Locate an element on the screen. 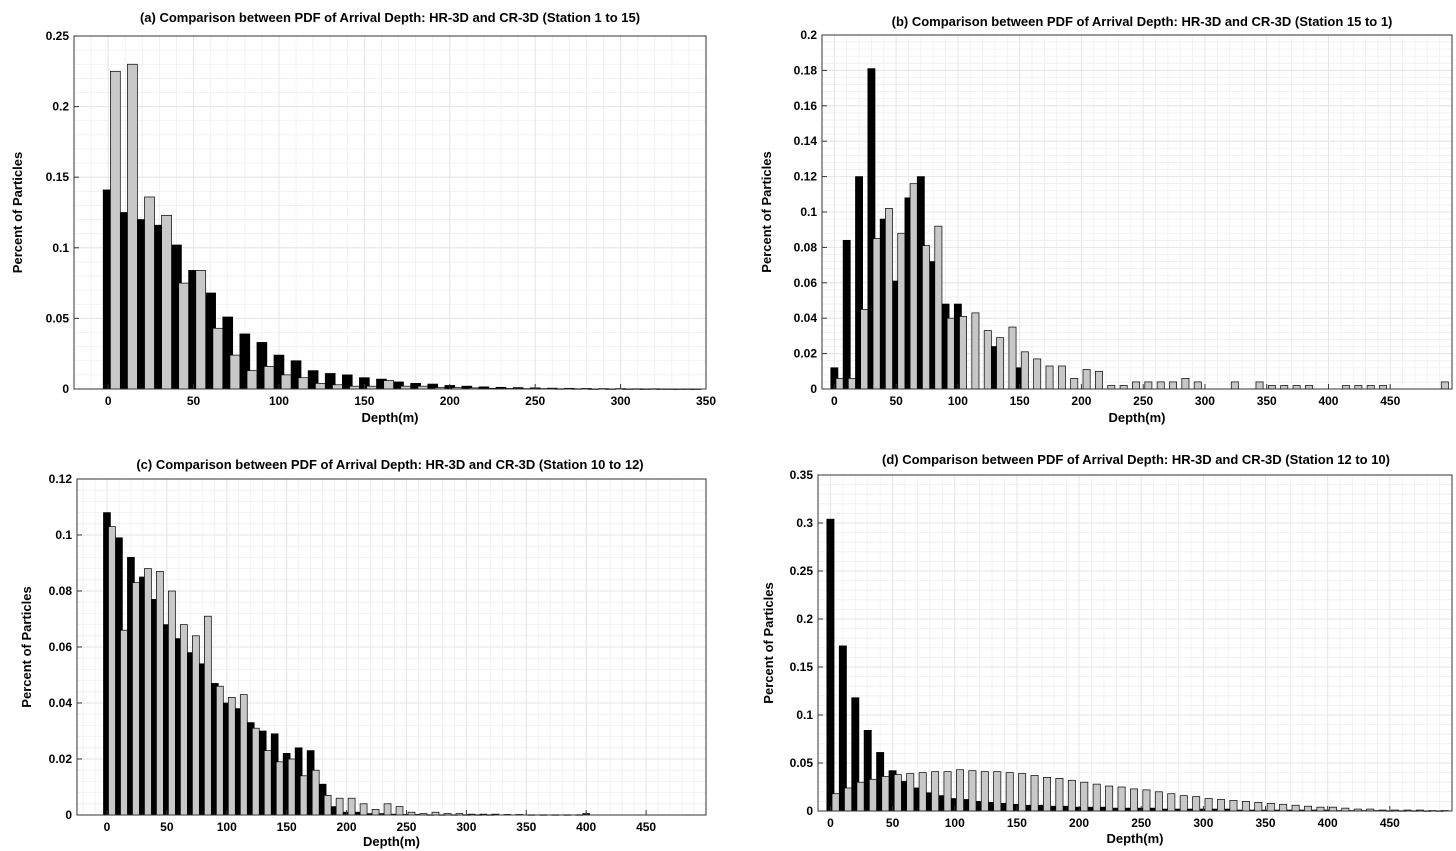 The width and height of the screenshot is (1456, 851). x-tick-label: 150 is located at coordinates (364, 401).